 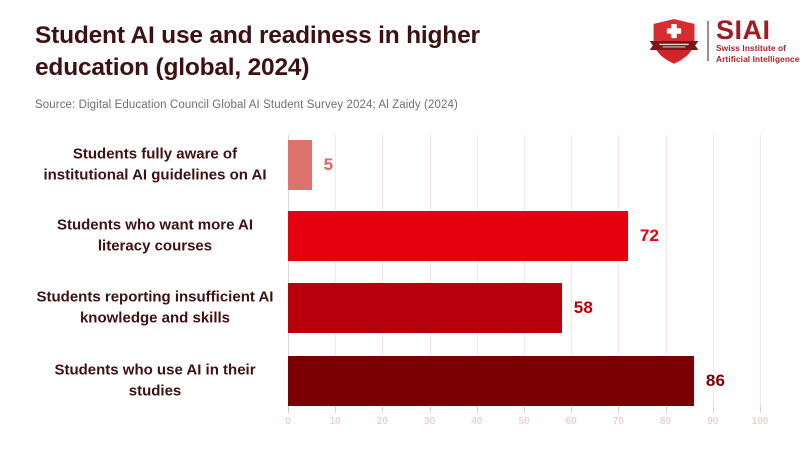 I want to click on logo-name-line2: Artificial Intelligence, so click(x=758, y=58).